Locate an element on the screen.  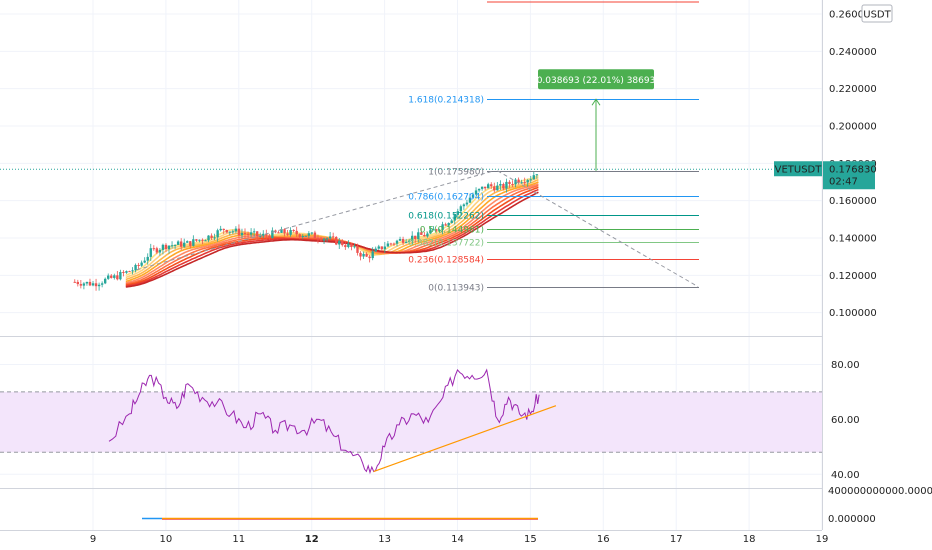
time-tick-label: 12 is located at coordinates (312, 539).